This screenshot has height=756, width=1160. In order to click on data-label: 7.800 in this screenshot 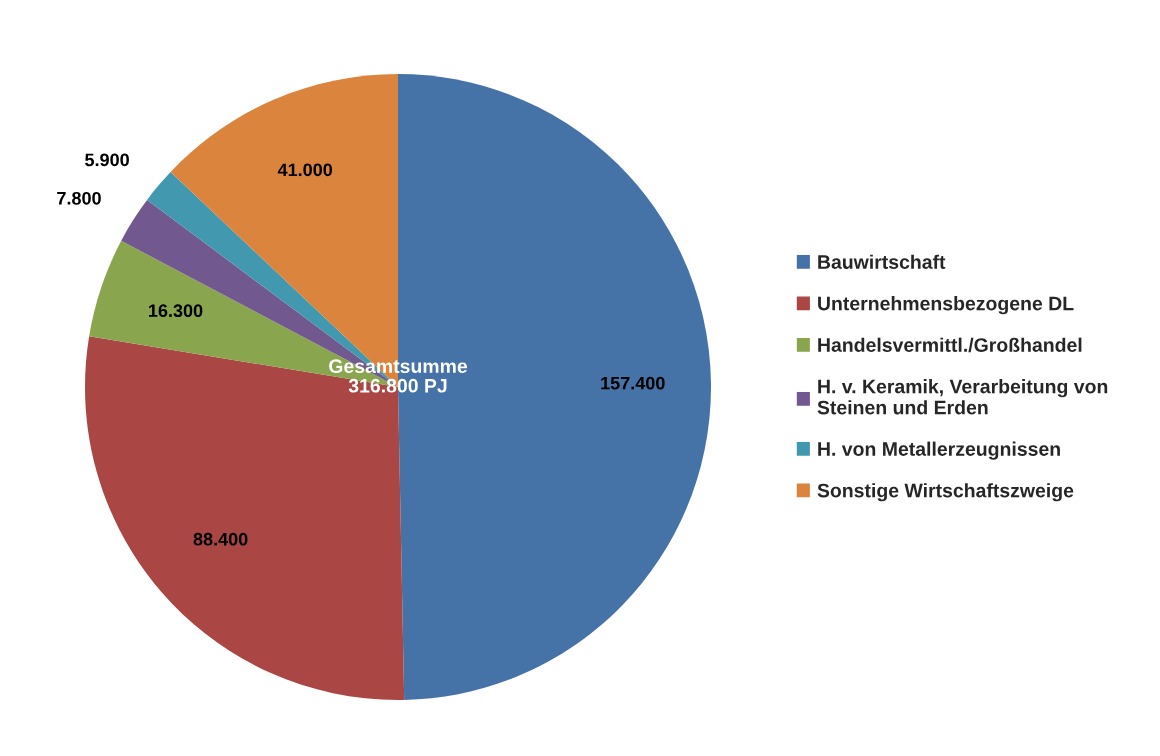, I will do `click(79, 198)`.